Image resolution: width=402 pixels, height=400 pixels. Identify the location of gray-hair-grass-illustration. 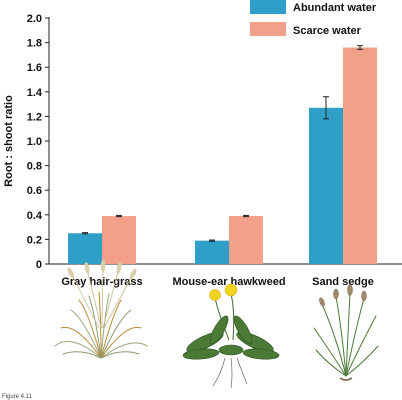
(101, 309).